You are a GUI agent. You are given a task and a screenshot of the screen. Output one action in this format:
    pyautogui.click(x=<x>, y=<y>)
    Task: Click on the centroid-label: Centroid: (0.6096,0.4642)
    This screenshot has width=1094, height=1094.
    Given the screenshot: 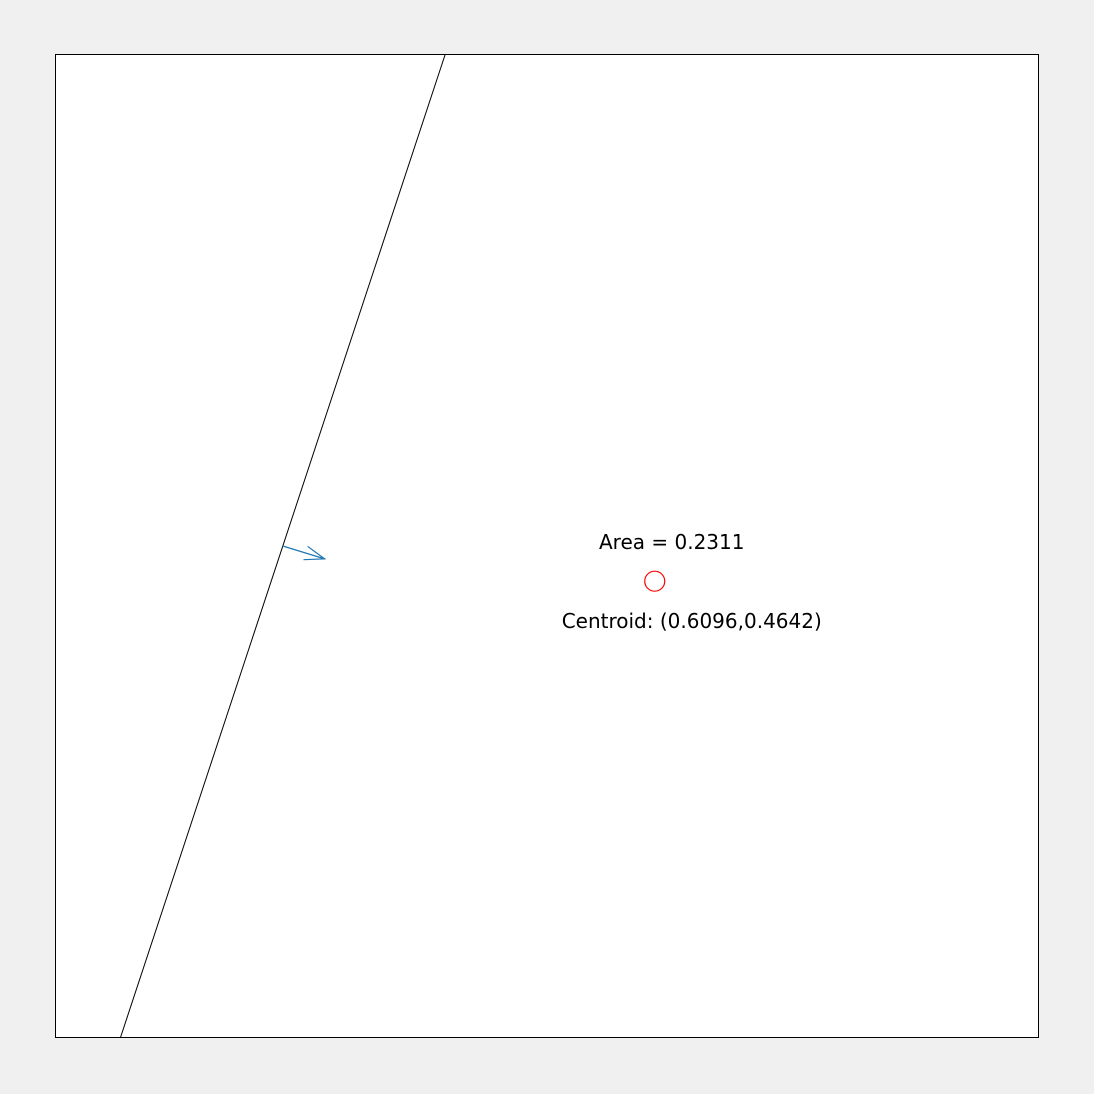 What is the action you would take?
    pyautogui.click(x=692, y=621)
    